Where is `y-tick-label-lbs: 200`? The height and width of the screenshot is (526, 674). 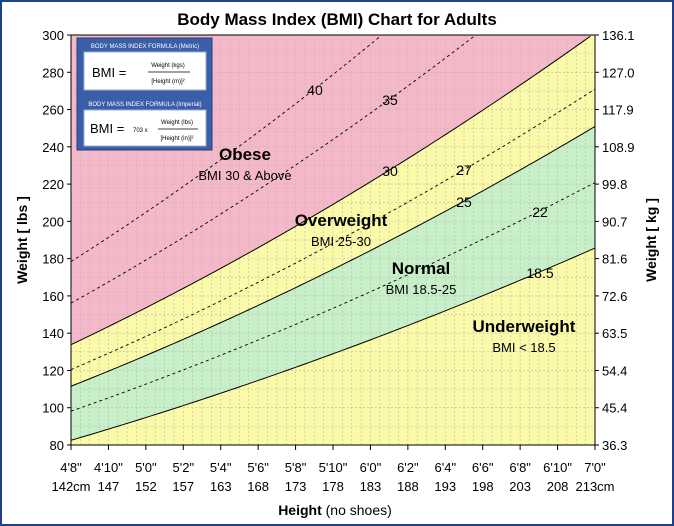 y-tick-label-lbs: 200 is located at coordinates (53, 221).